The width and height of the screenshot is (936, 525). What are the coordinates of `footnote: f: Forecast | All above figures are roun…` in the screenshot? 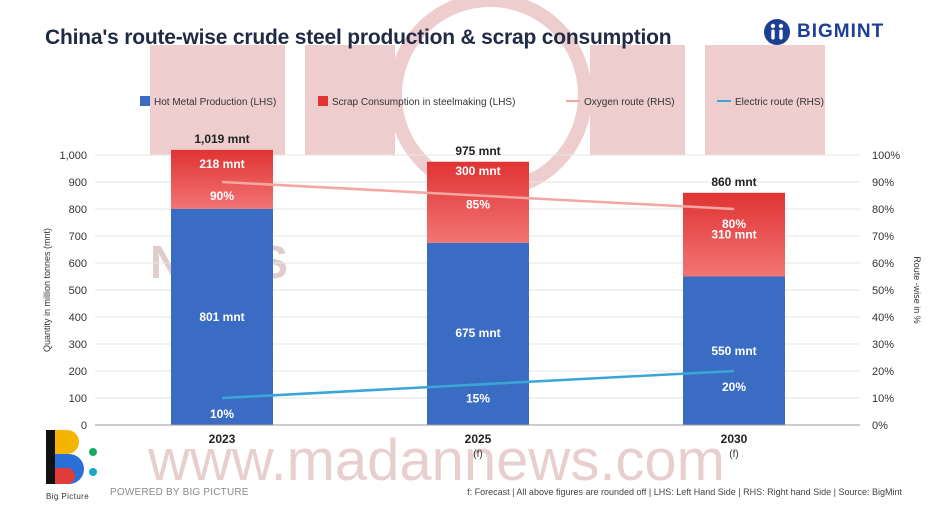 It's located at (684, 492).